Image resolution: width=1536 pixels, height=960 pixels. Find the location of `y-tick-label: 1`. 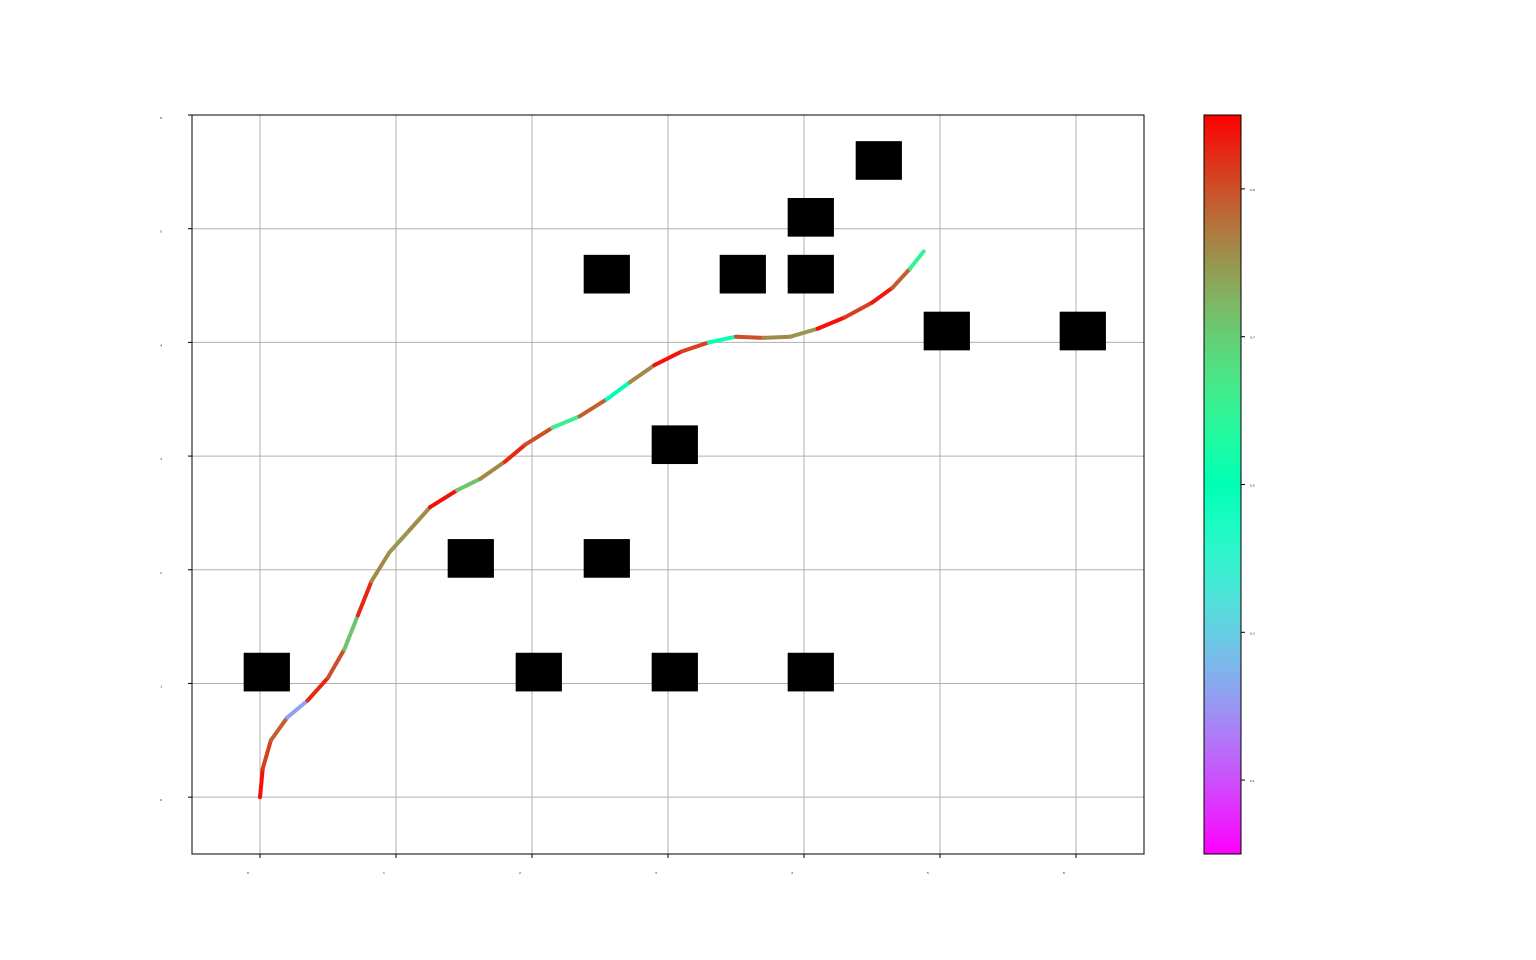

y-tick-label: 1 is located at coordinates (161, 686).